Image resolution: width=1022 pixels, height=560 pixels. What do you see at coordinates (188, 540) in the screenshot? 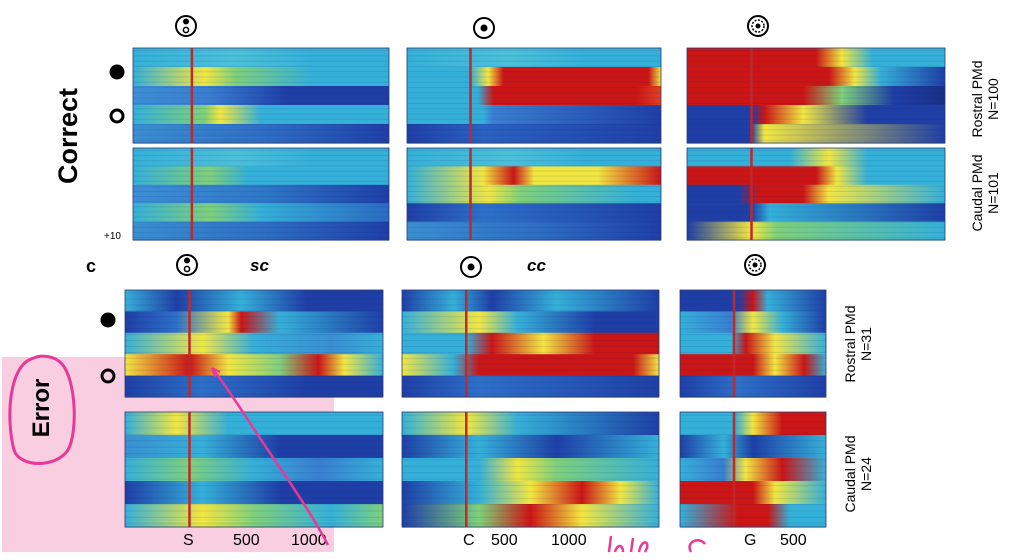
I see `x-tick-s: S` at bounding box center [188, 540].